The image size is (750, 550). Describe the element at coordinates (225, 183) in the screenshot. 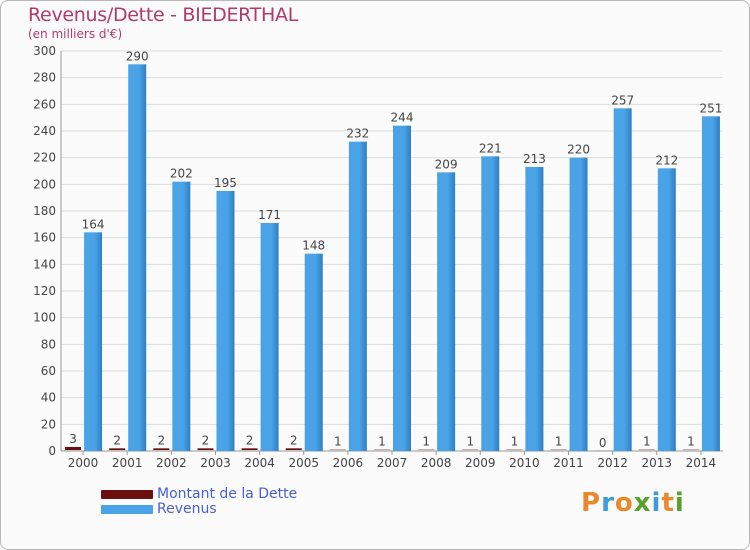

I see `revenue-data-label: 195` at that location.